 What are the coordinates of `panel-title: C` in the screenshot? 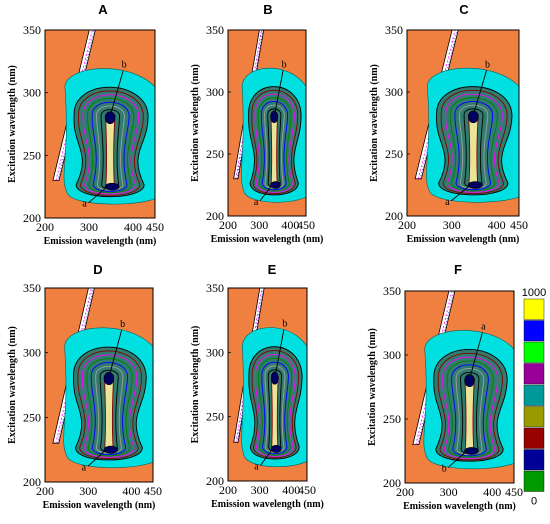 It's located at (464, 9).